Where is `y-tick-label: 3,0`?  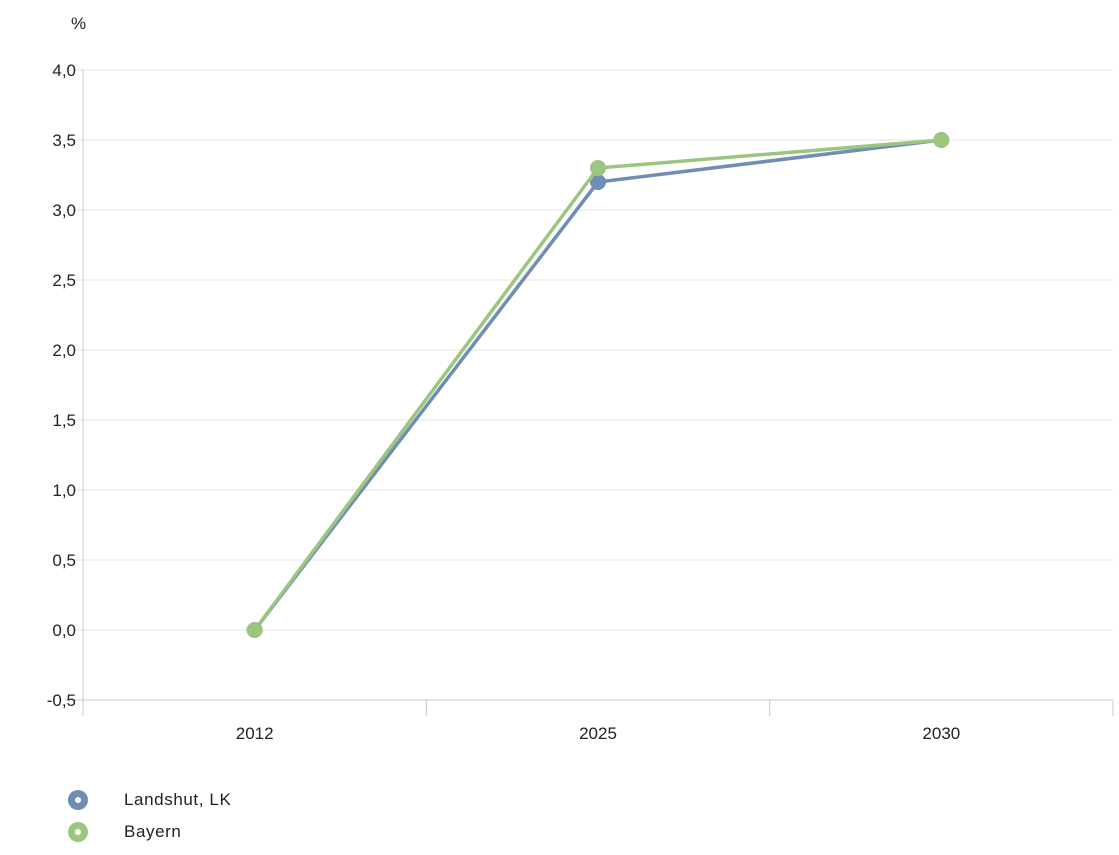 y-tick-label: 3,0 is located at coordinates (64, 210).